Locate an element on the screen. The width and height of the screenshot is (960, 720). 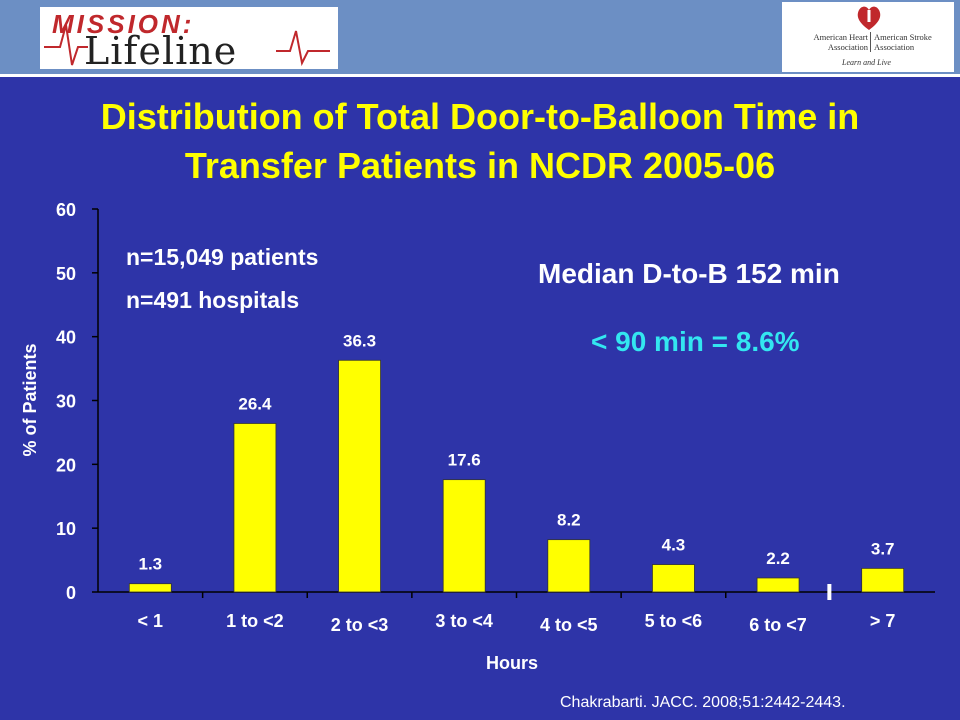
under-90-annotation: < 90 min = 8.6% is located at coordinates (695, 341).